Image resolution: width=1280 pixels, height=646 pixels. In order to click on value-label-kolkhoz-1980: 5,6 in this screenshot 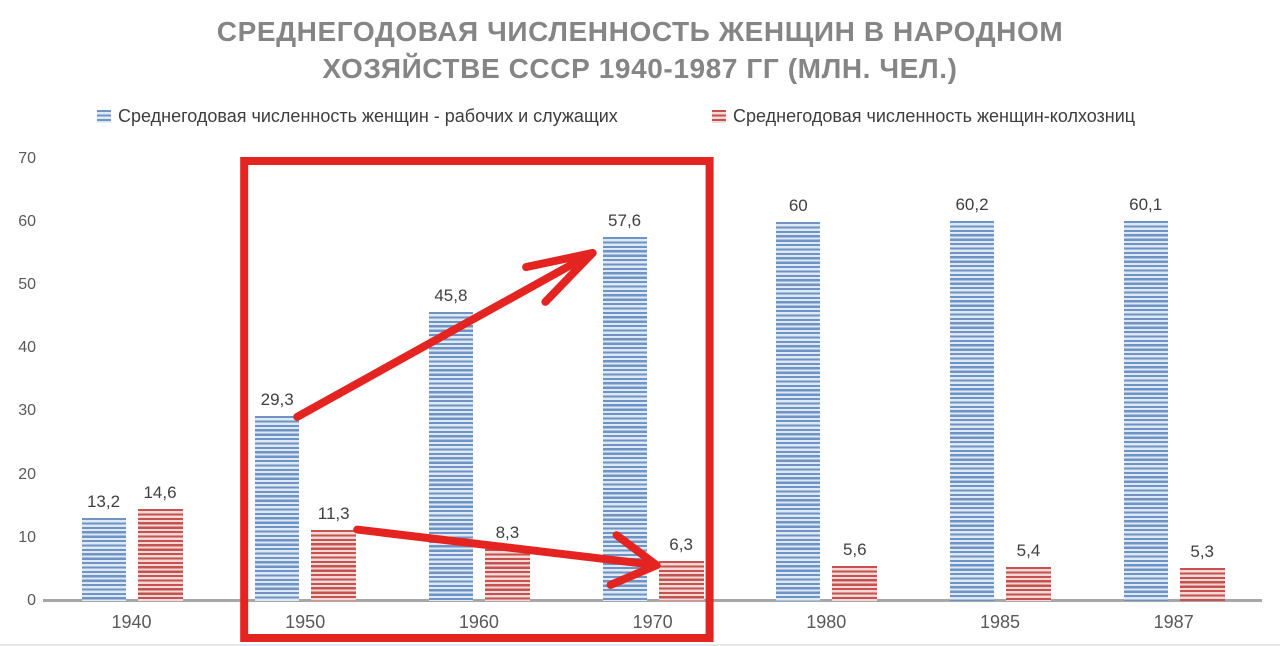, I will do `click(854, 549)`.